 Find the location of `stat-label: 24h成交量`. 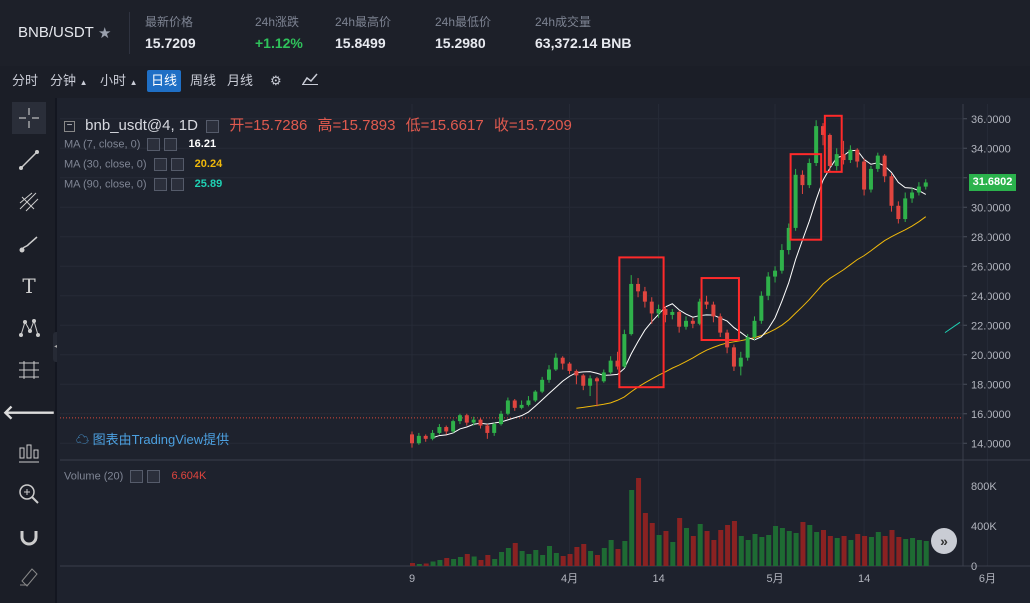

stat-label: 24h成交量 is located at coordinates (563, 22).